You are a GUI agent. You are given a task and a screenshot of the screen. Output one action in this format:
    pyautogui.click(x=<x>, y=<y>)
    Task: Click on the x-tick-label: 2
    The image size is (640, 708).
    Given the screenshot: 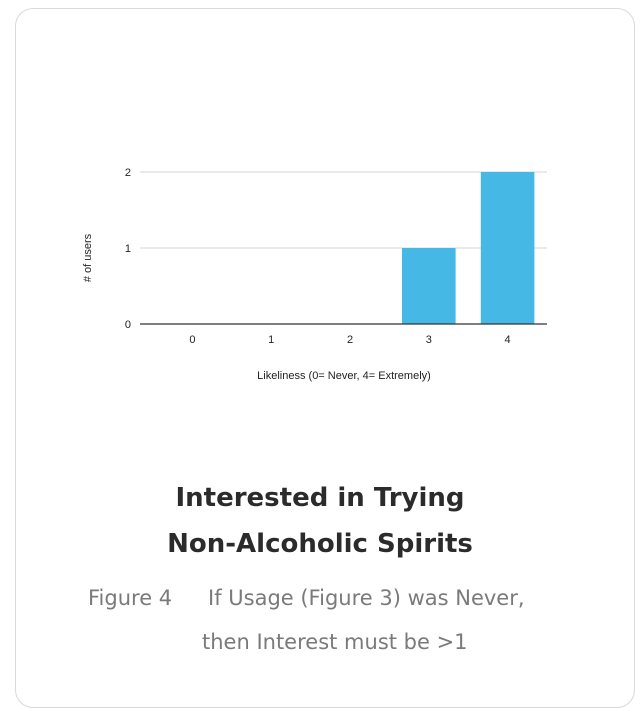 What is the action you would take?
    pyautogui.click(x=350, y=340)
    